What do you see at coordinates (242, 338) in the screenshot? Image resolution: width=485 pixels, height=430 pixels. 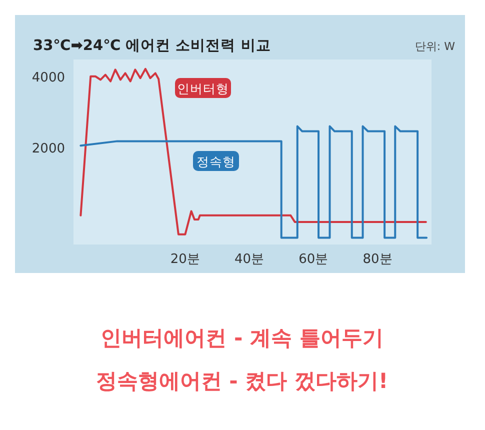 I see `annotation: 인버터에어컨 - 계속 틀어두기` at bounding box center [242, 338].